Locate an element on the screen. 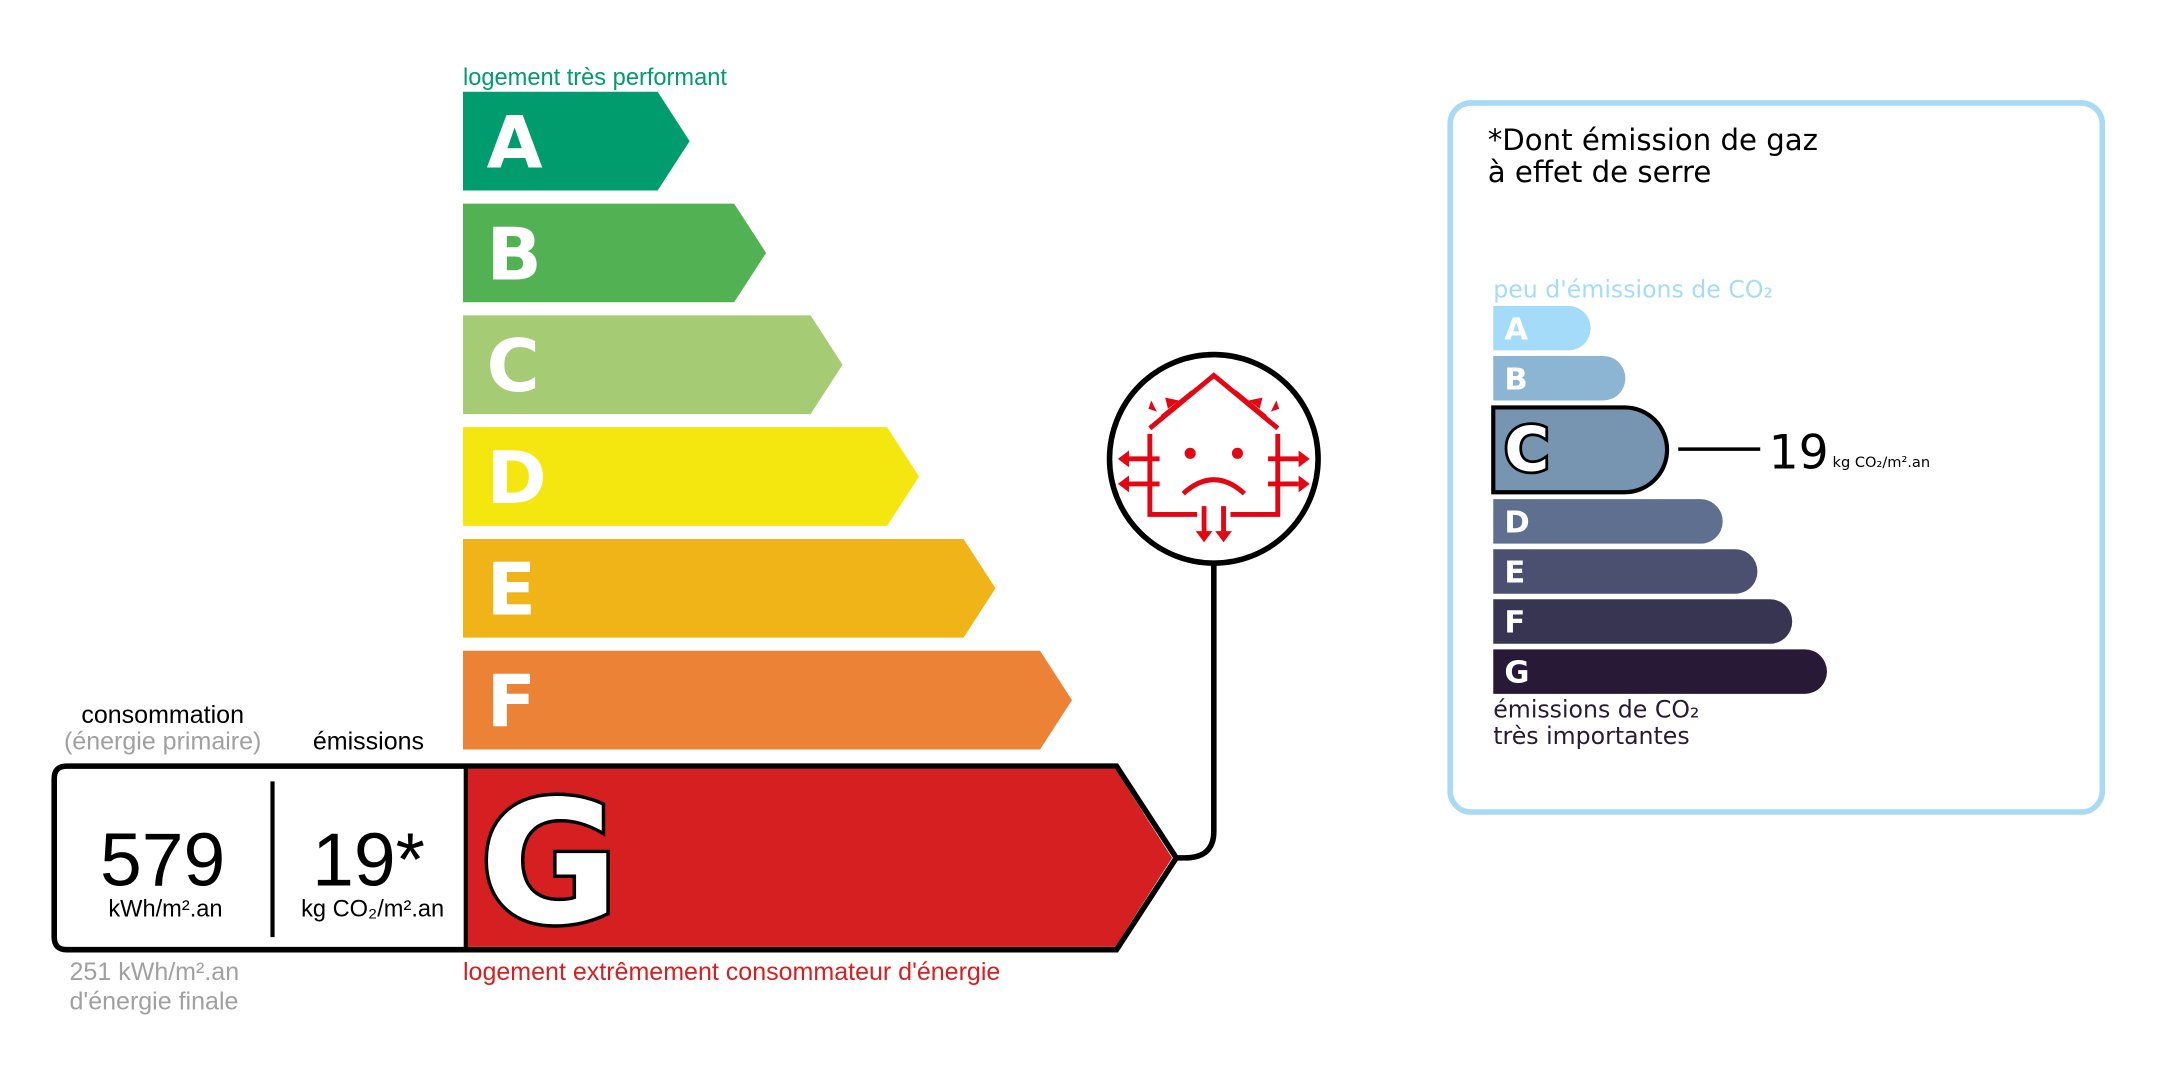  consumption-value: 579 is located at coordinates (162, 860).